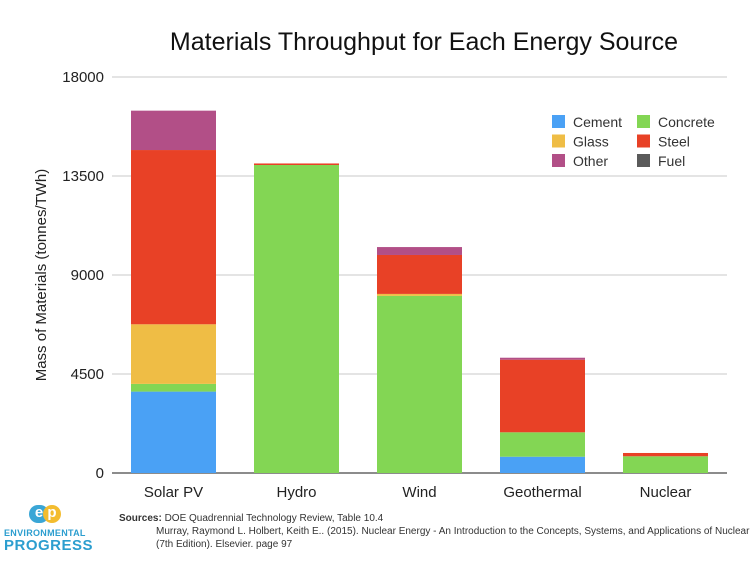 Image resolution: width=750 pixels, height=563 pixels. What do you see at coordinates (542, 492) in the screenshot?
I see `x-tick-label: Geothermal` at bounding box center [542, 492].